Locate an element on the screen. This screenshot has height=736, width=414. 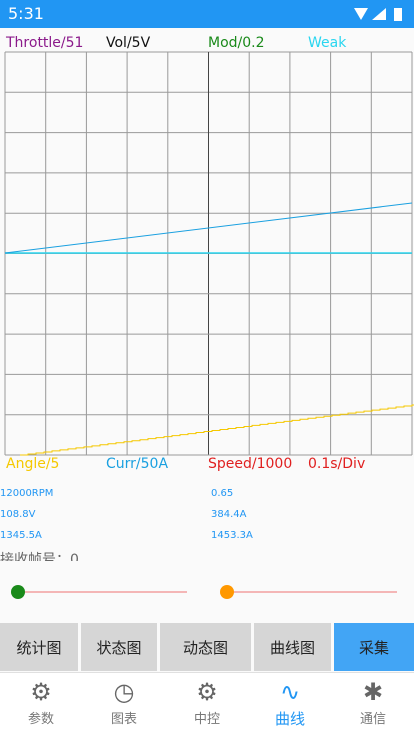
reading: 12000RPM is located at coordinates (27, 493).